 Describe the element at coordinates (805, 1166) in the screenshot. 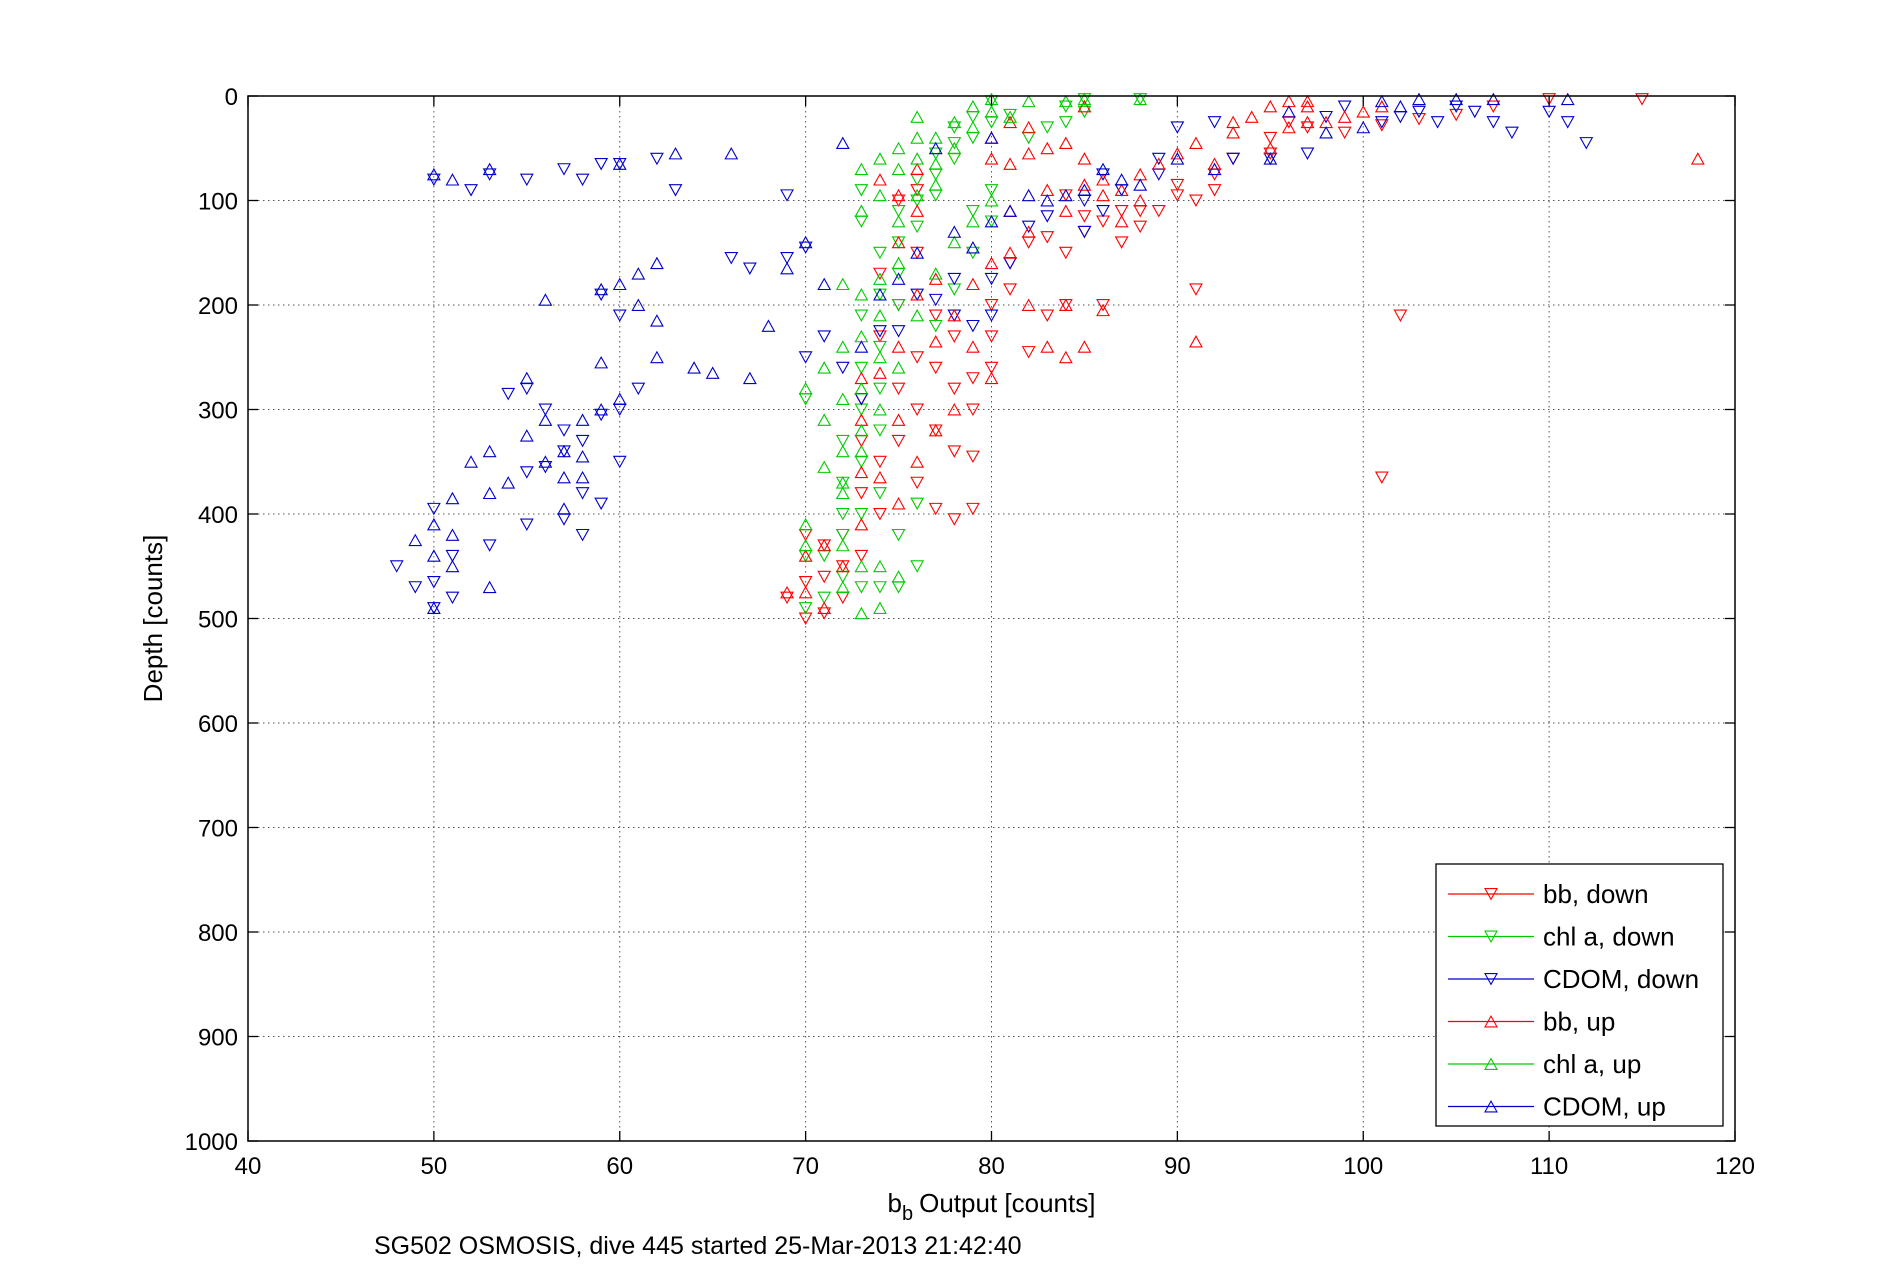

I see `x-tick-label: 70` at that location.